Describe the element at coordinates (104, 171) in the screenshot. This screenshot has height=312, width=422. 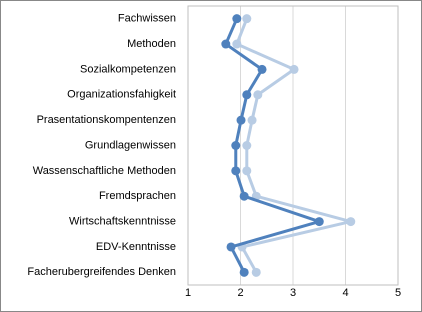
I see `y-tick-label: Wassenschaftliche Methoden` at that location.